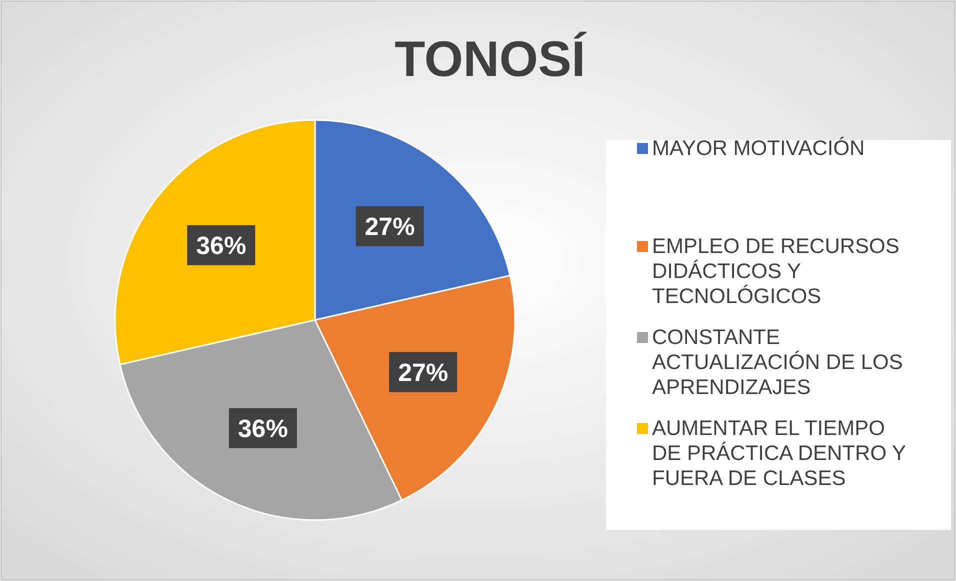 This screenshot has width=956, height=581. I want to click on chart-title: TONOSÍ, so click(490, 59).